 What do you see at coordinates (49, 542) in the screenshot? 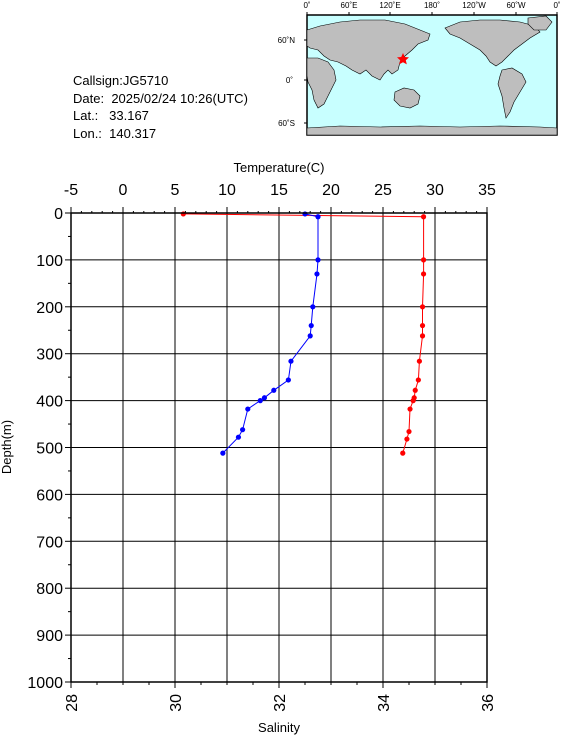
I see `depth-tick-label: 700` at bounding box center [49, 542].